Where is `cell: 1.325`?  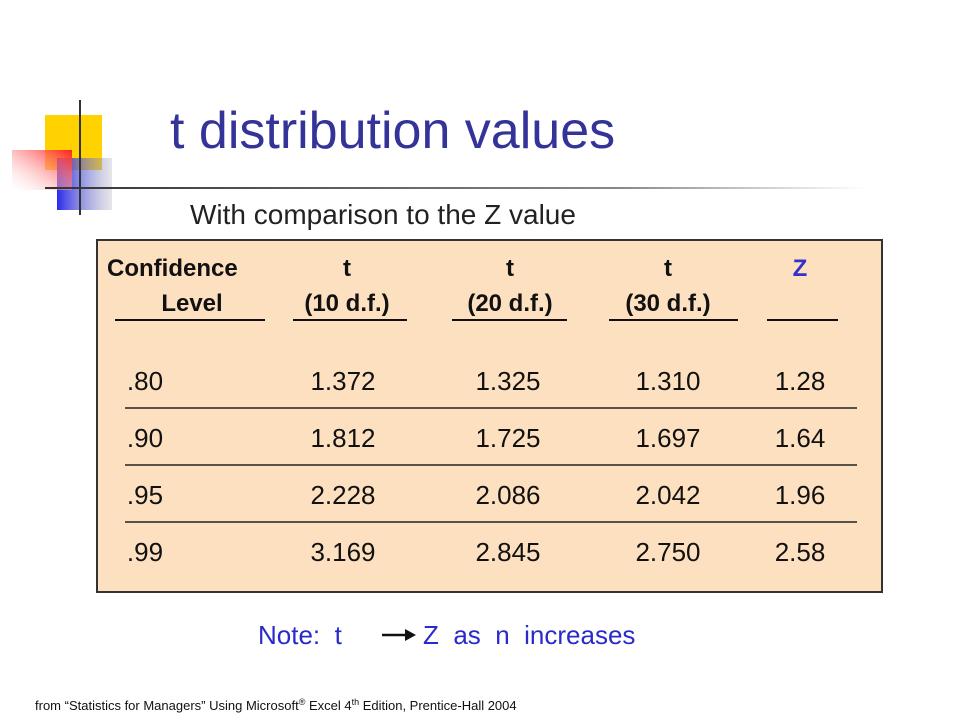 cell: 1.325 is located at coordinates (507, 381).